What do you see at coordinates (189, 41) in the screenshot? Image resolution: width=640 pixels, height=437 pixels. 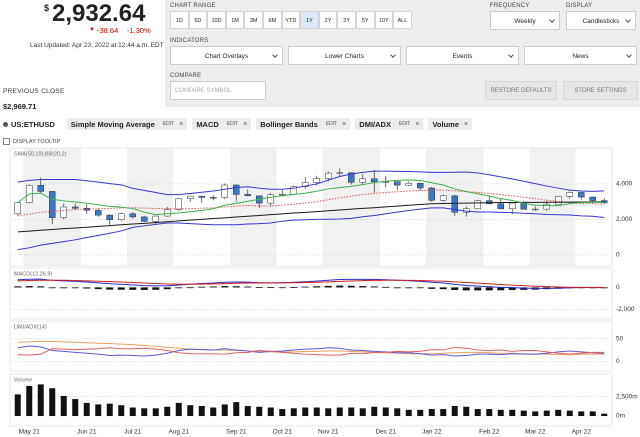 I see `indicators-label: INDICATORS` at bounding box center [189, 41].